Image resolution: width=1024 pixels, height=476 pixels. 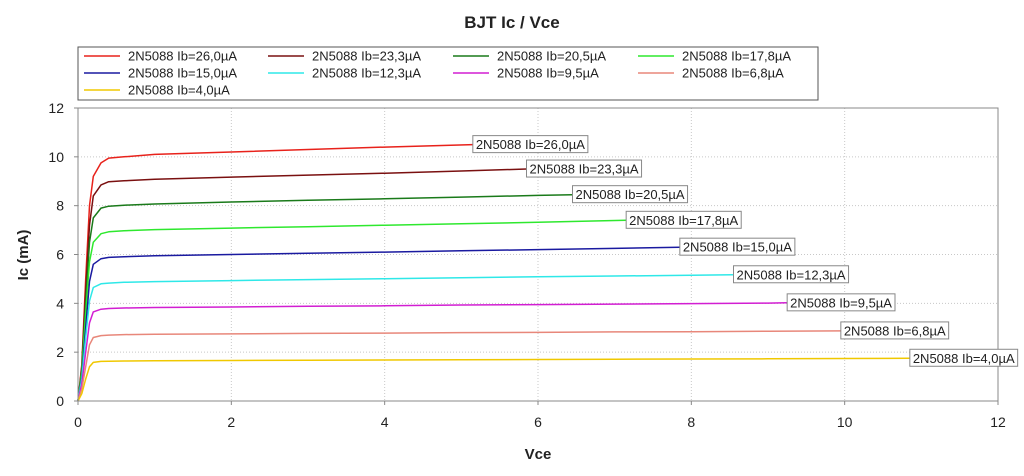 I want to click on series-end-label-6: 2N5088 Ib=9,5µA, so click(x=841, y=302).